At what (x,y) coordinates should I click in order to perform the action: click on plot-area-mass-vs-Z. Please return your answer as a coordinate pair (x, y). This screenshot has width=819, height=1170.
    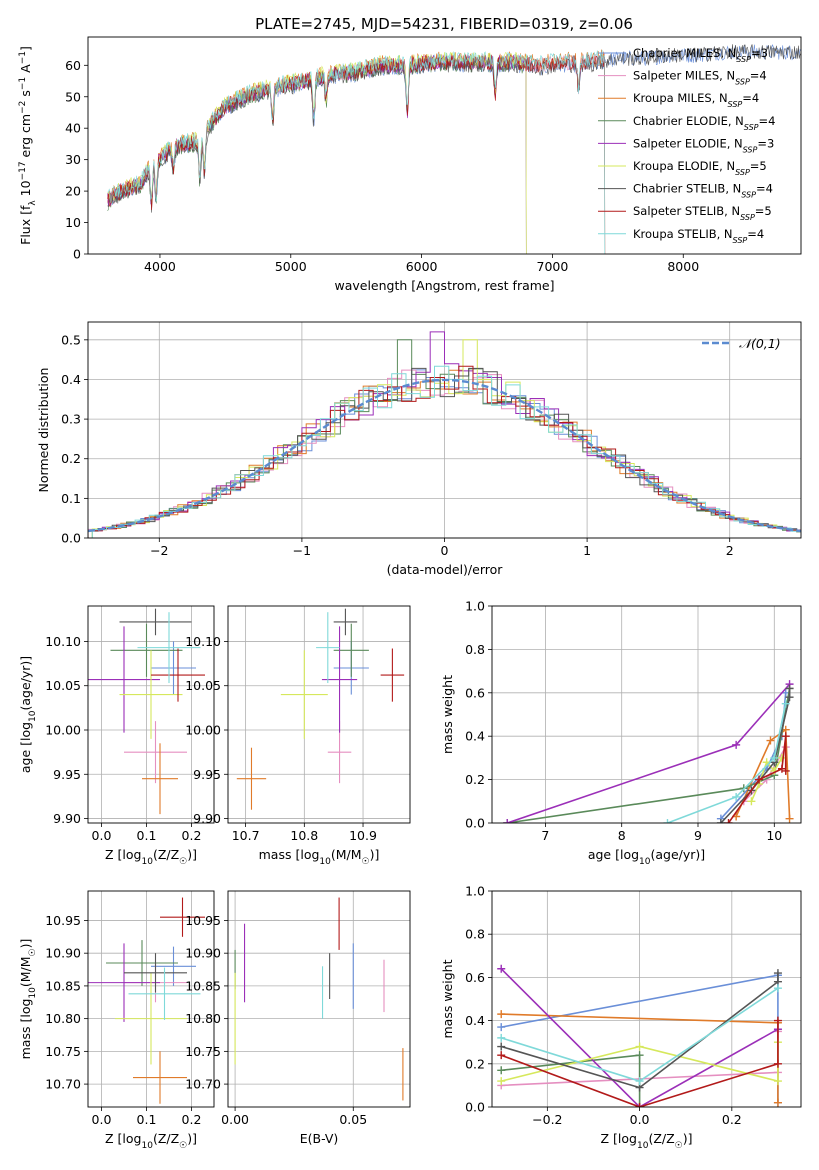
    Looking at the image, I should click on (146, 1000).